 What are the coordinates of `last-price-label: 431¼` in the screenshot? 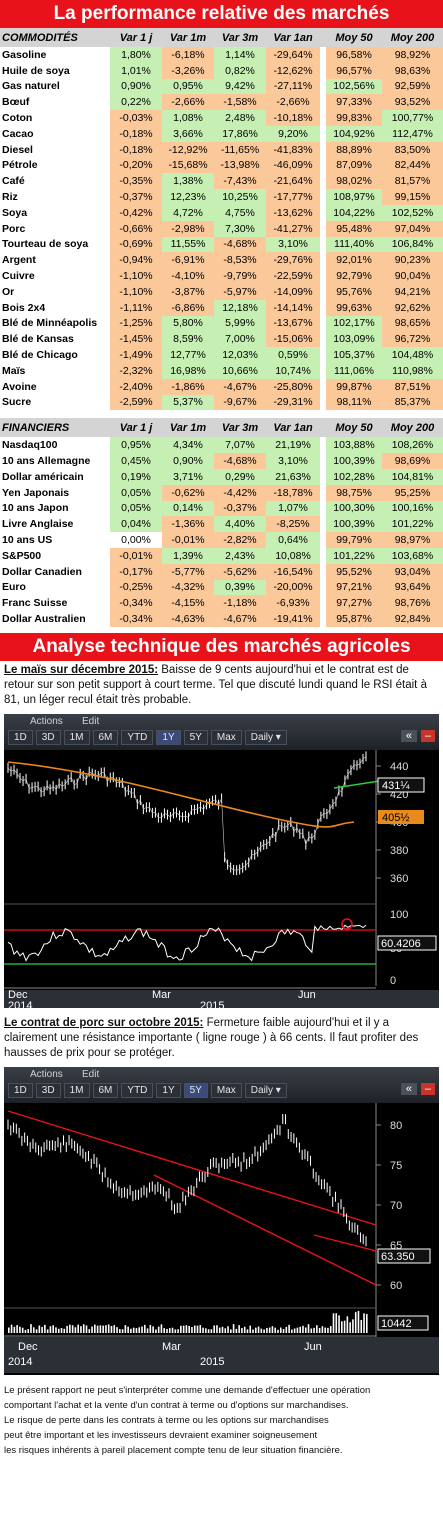 It's located at (396, 786).